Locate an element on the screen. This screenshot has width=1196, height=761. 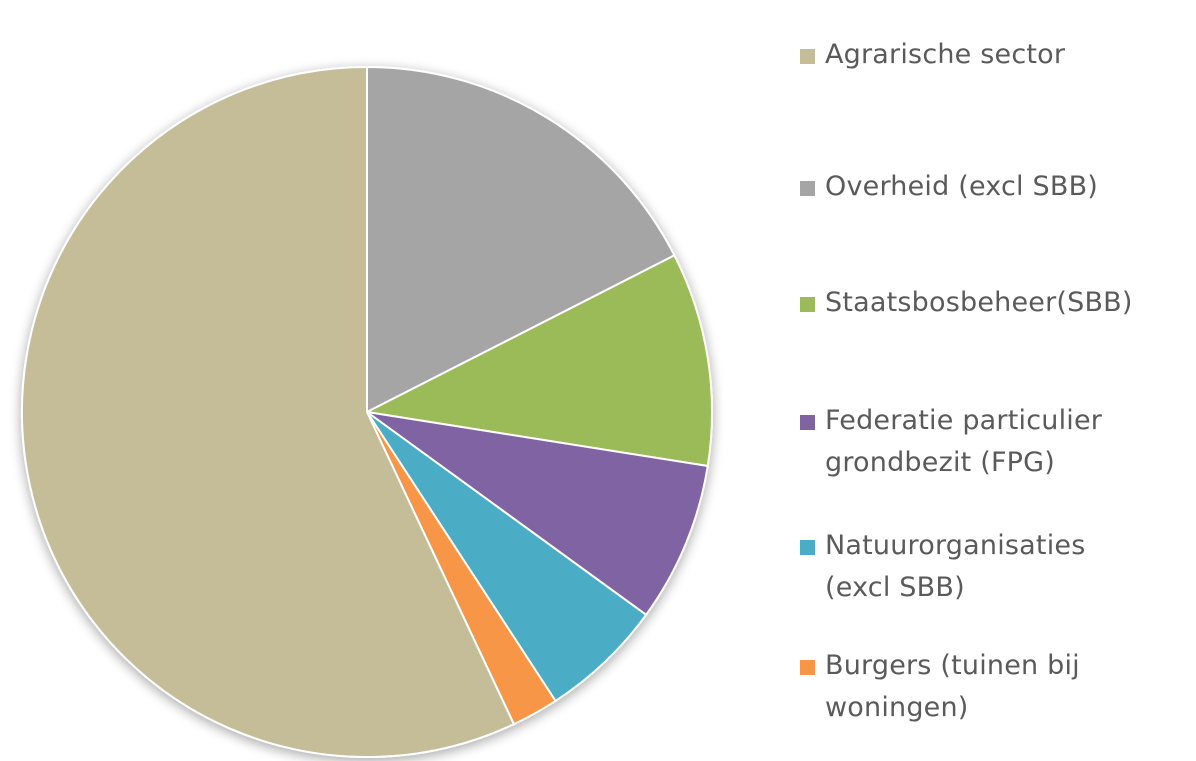
legend-item: Burgers (tuinen bij woningen) is located at coordinates (998, 687).